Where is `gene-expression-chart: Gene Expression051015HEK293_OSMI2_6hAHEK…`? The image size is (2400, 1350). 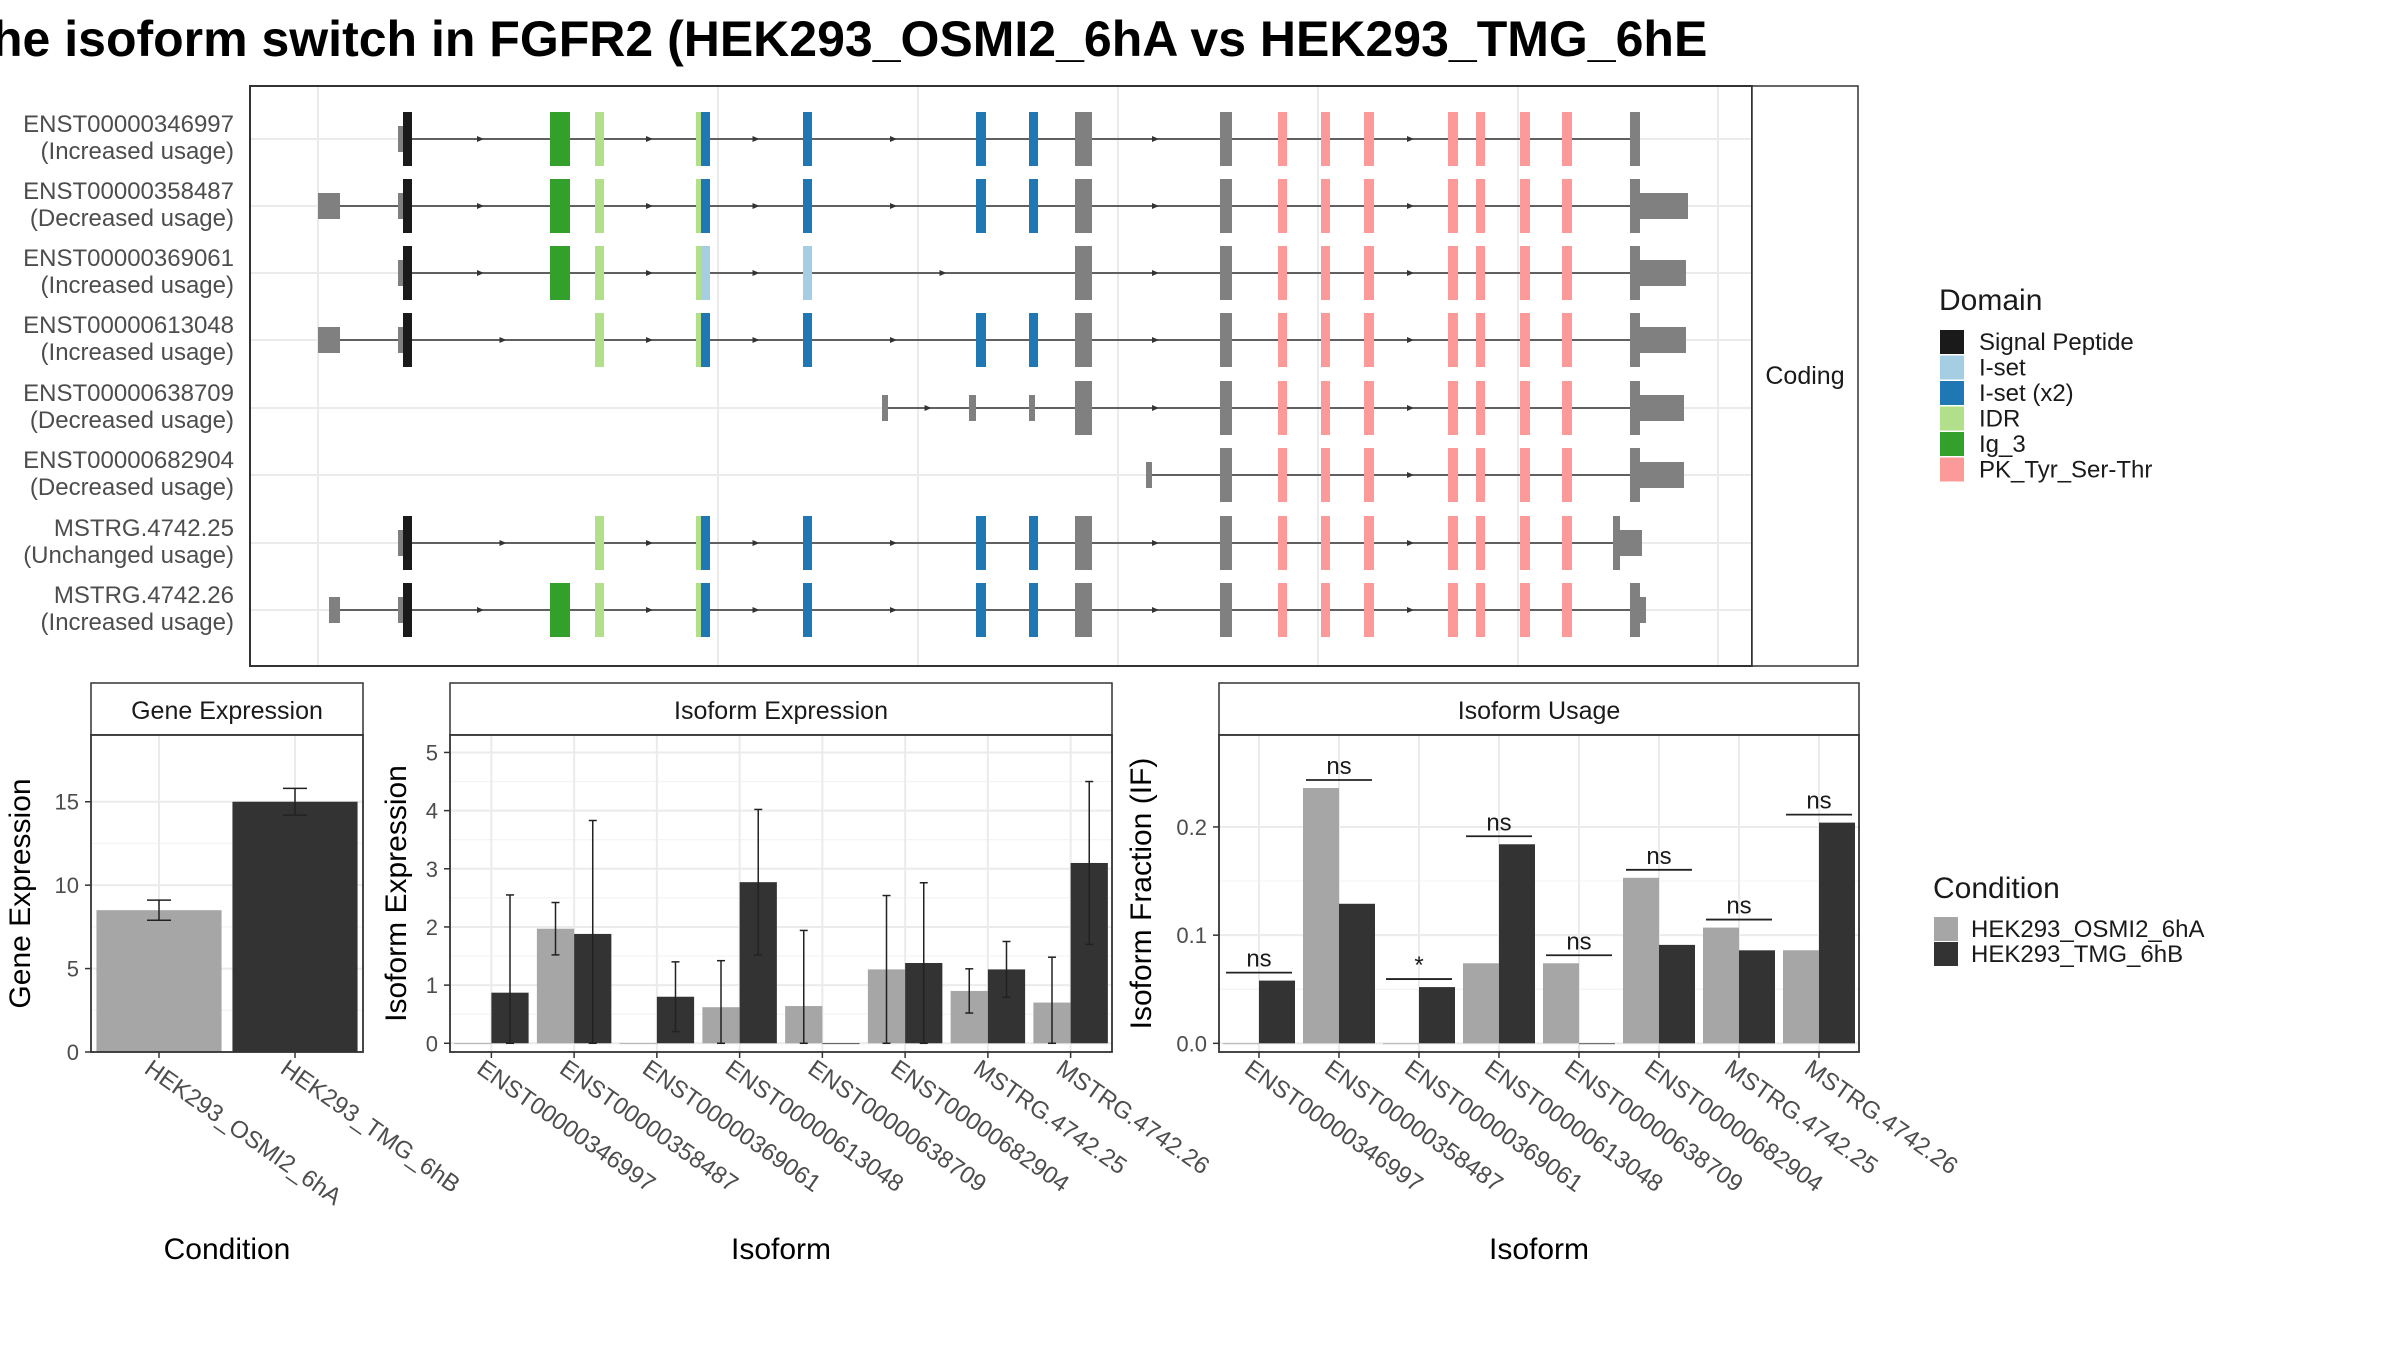 gene-expression-chart: Gene Expression051015HEK293_OSMI2_6hAHEK… is located at coordinates (234, 974).